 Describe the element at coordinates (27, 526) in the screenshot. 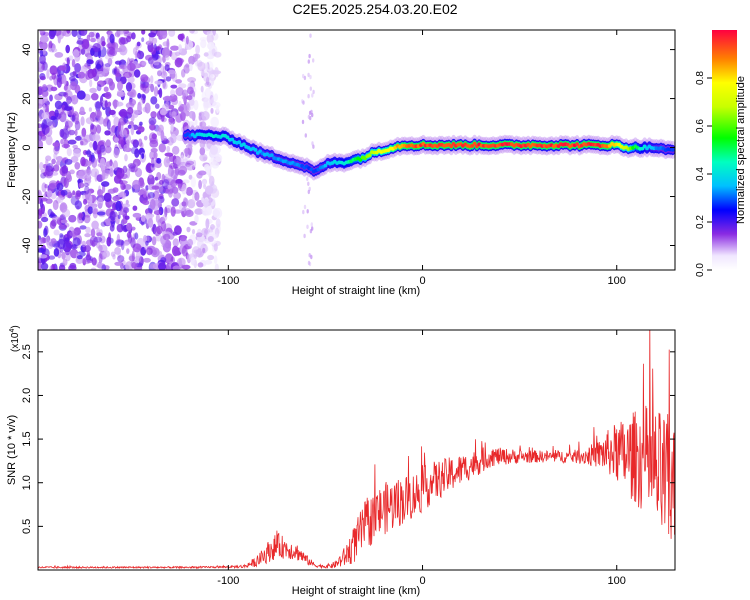

I see `y-tick-label: 0.5` at that location.